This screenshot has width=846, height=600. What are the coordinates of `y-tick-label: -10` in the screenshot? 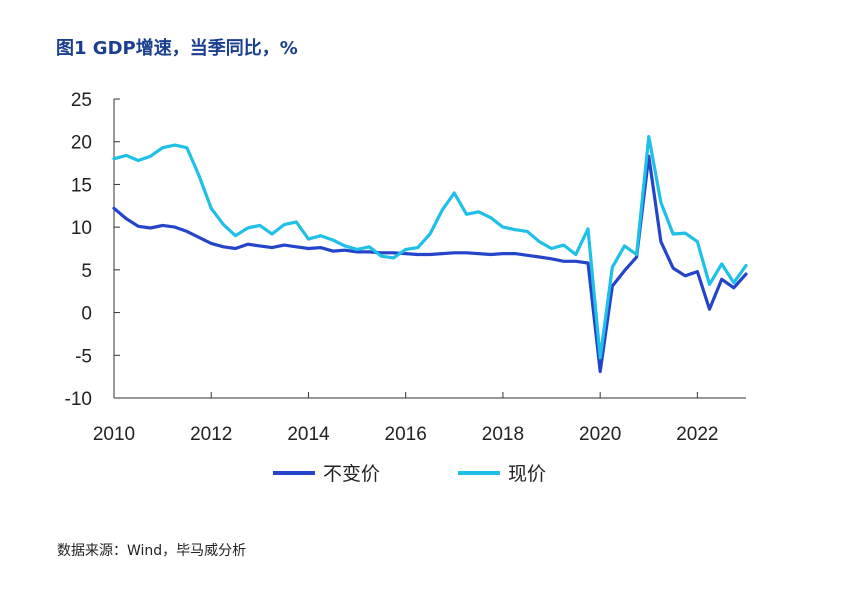 It's located at (78, 399).